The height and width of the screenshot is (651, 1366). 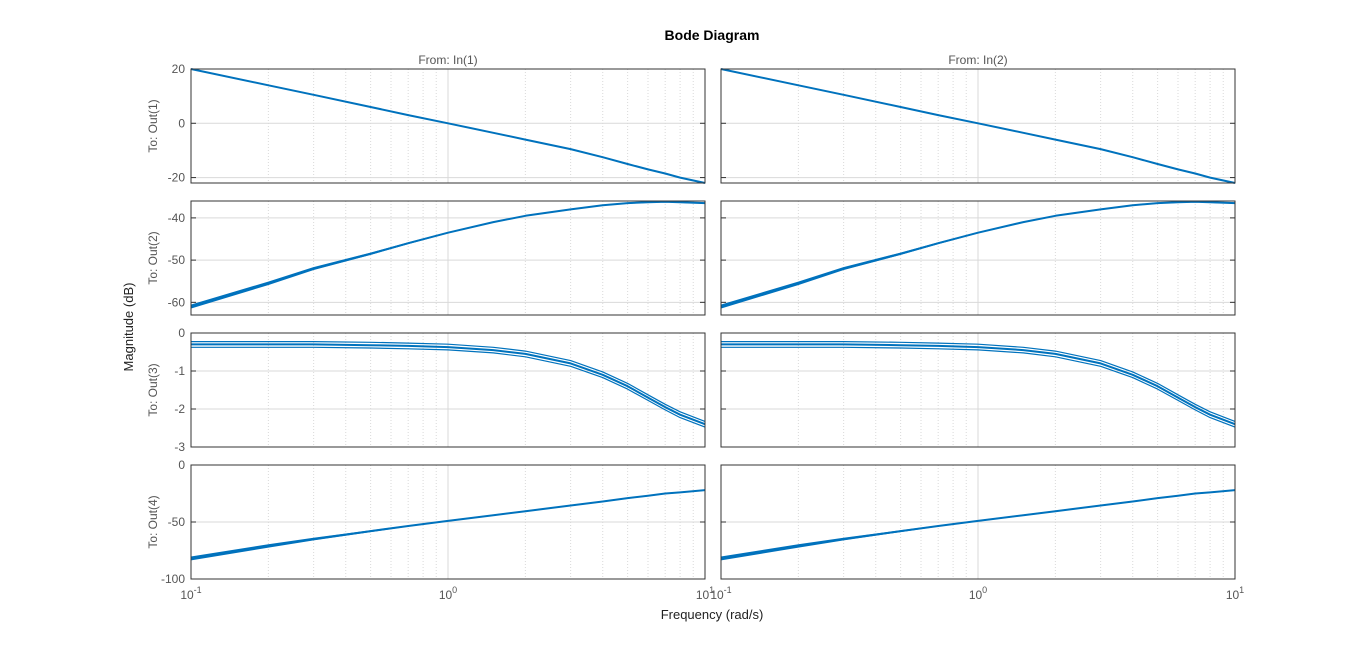 I want to click on y-tick-label: -100, so click(x=173, y=579).